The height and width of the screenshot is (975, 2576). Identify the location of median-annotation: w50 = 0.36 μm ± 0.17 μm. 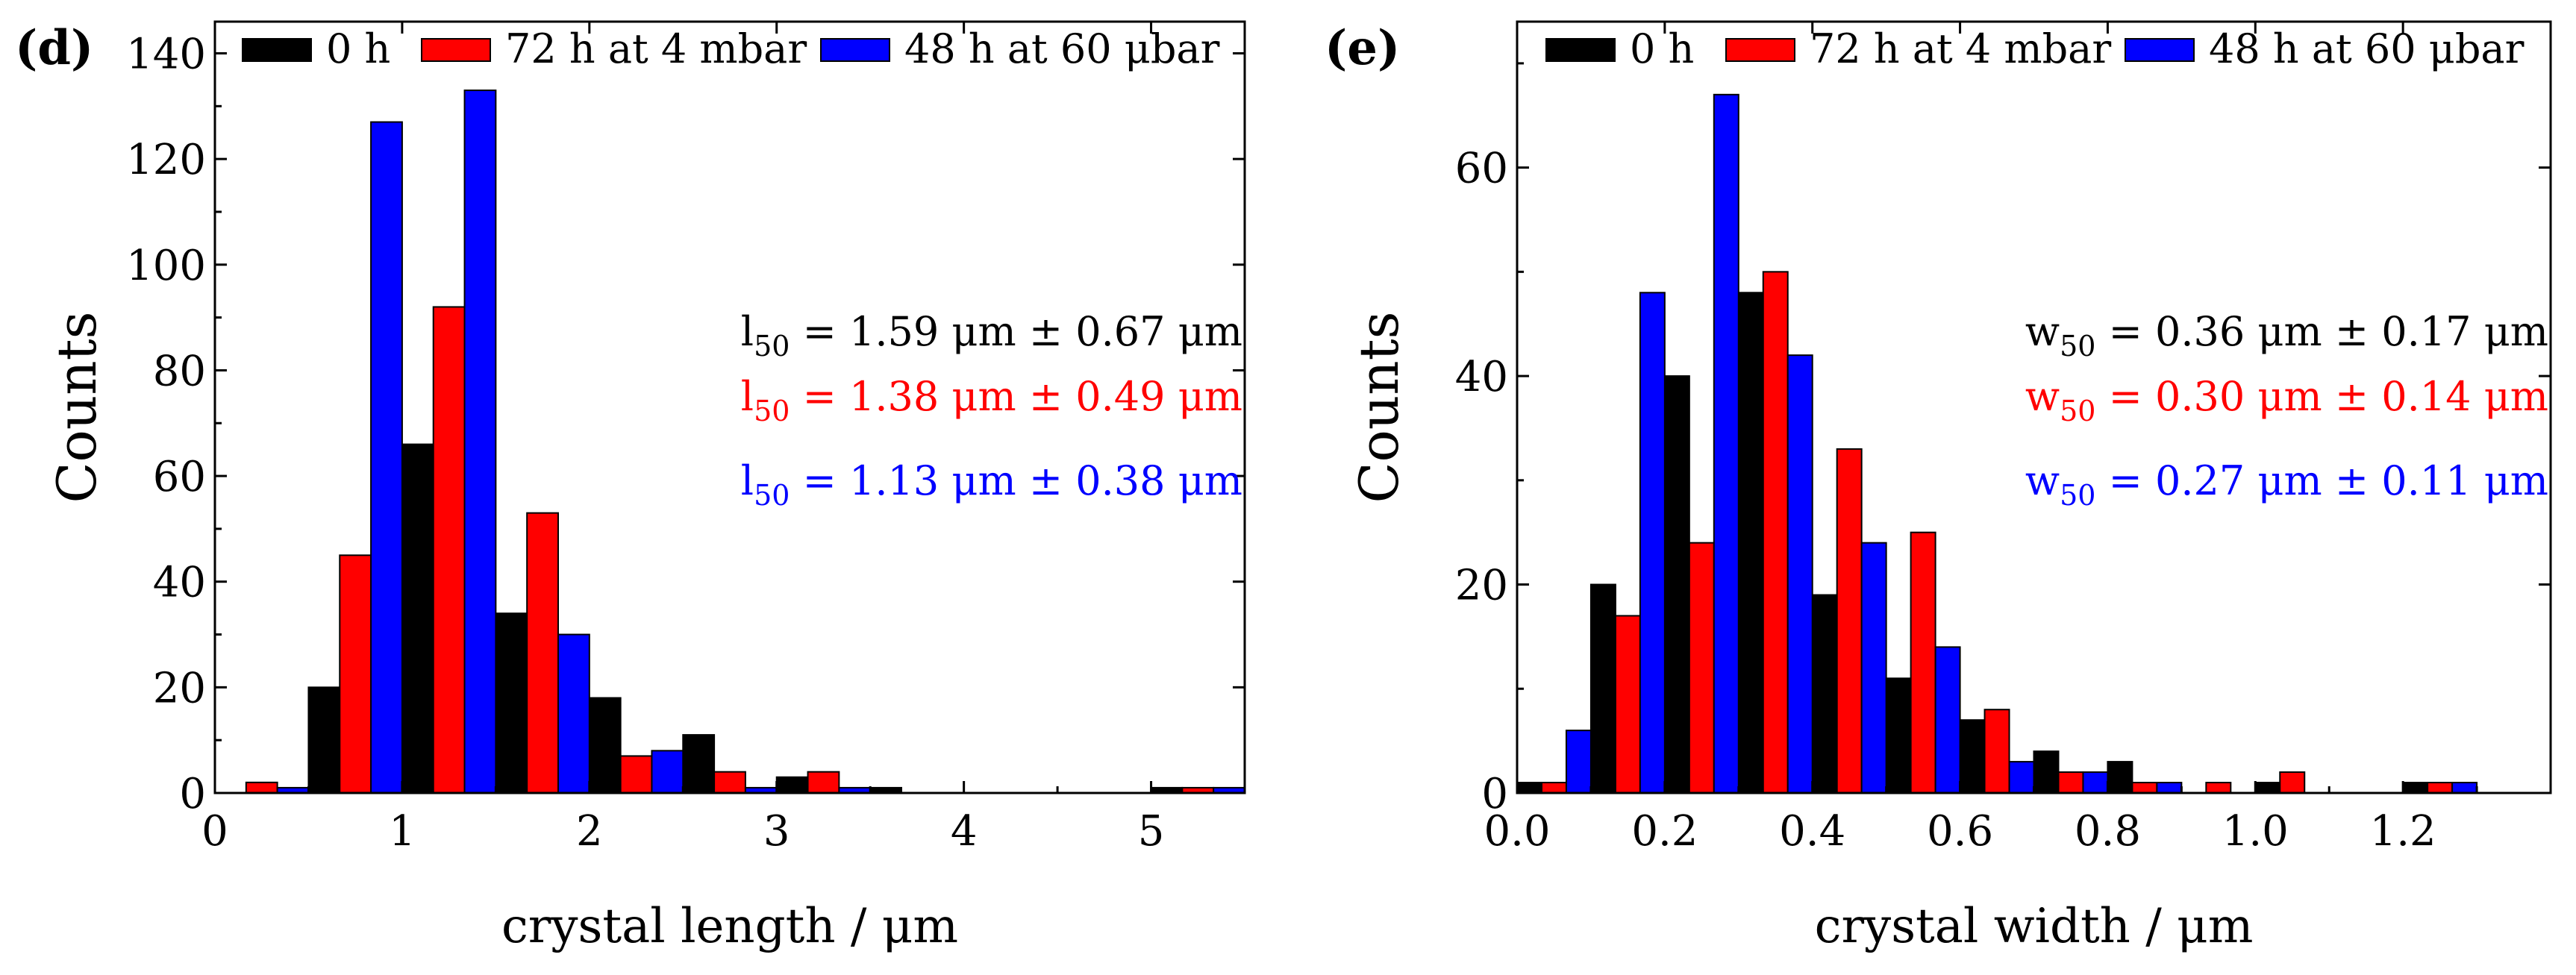
(2286, 335).